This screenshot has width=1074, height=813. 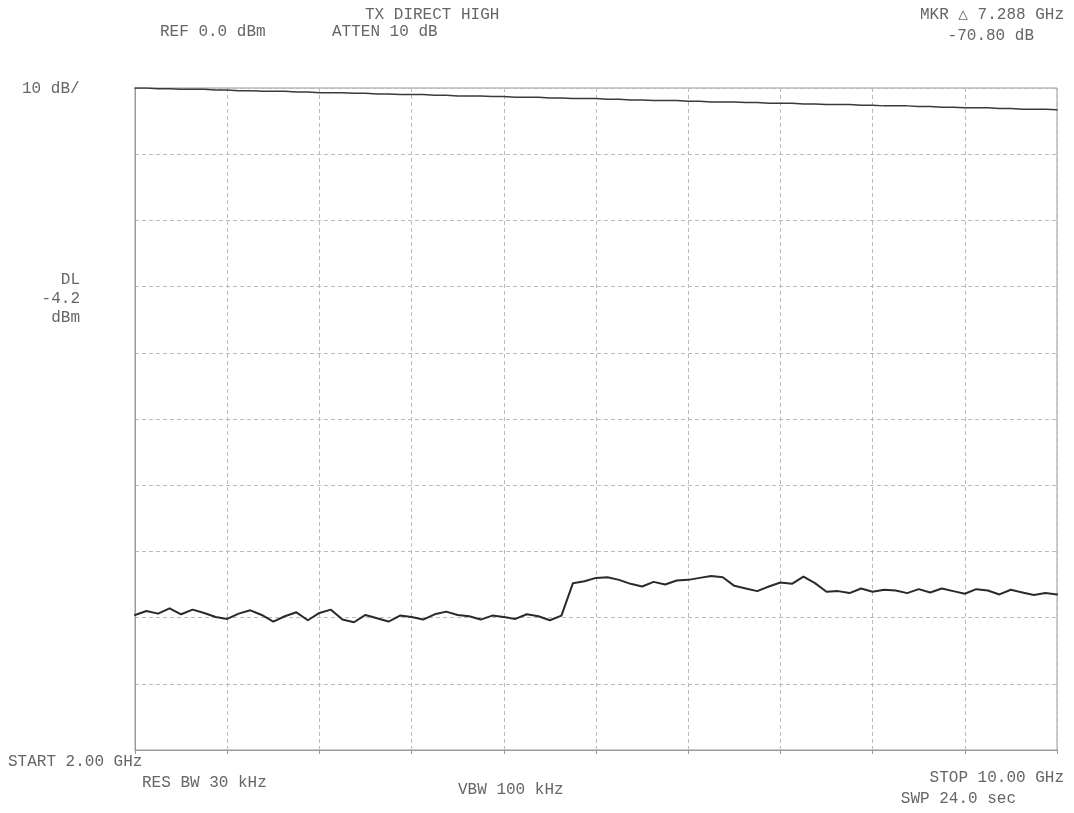 What do you see at coordinates (958, 798) in the screenshot?
I see `text: SWP 24.0 sec` at bounding box center [958, 798].